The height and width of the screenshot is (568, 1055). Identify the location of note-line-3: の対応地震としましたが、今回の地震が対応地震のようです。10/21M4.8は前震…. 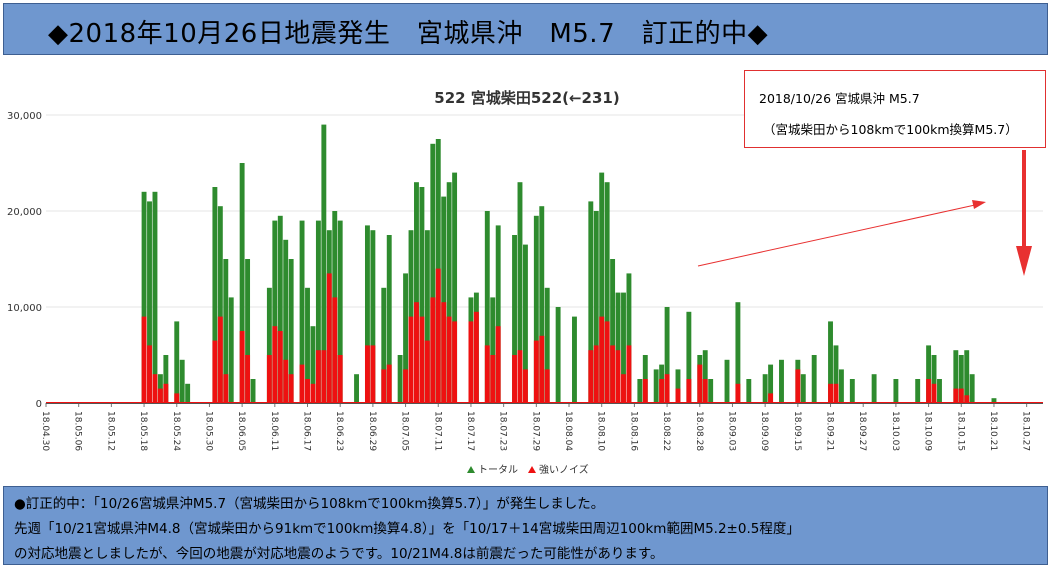
(339, 554).